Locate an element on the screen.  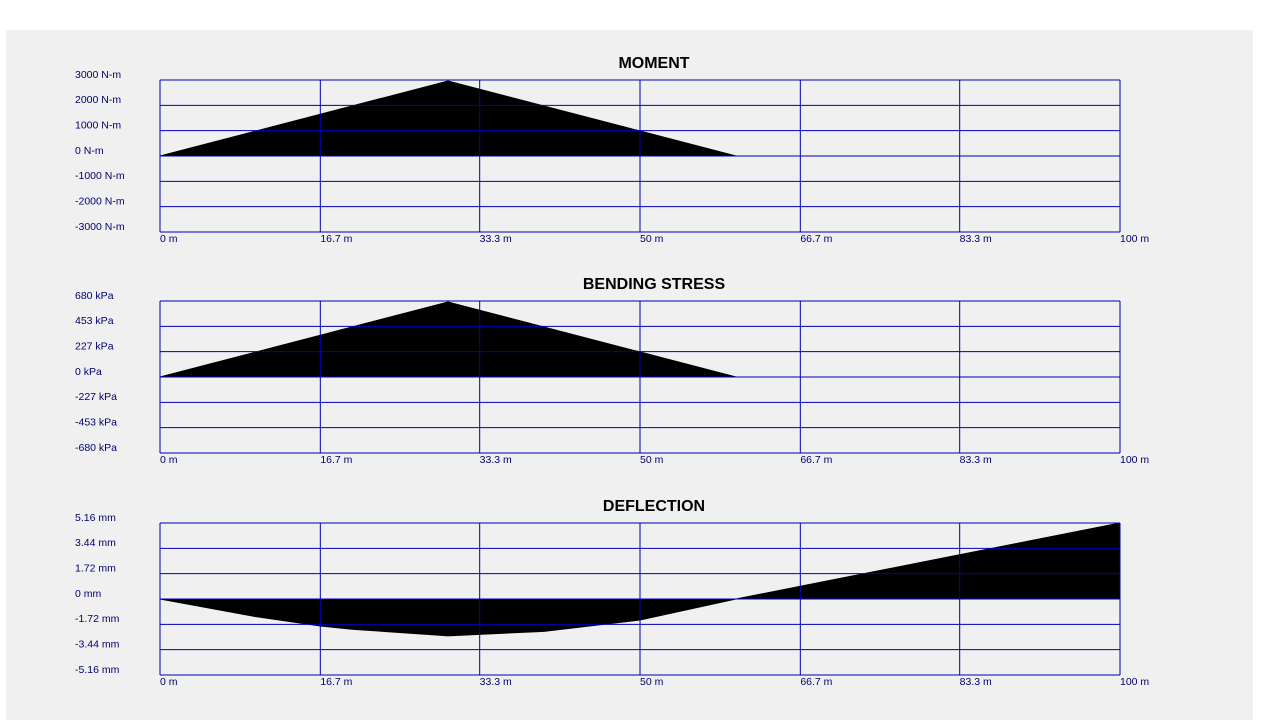
y-tick-label: 2000 N-m is located at coordinates (98, 100).